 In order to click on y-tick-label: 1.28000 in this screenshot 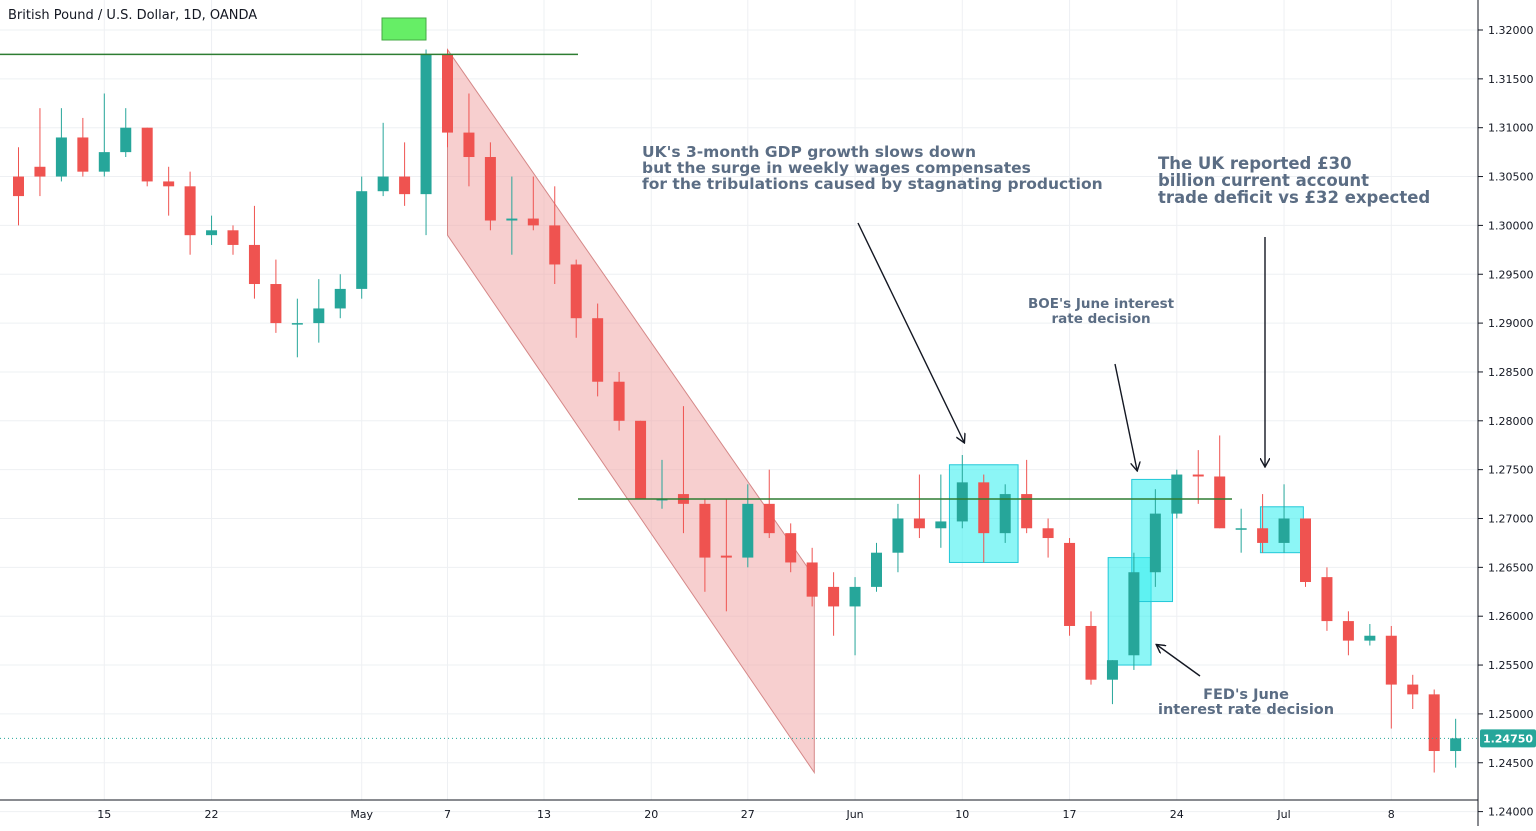, I will do `click(1511, 421)`.